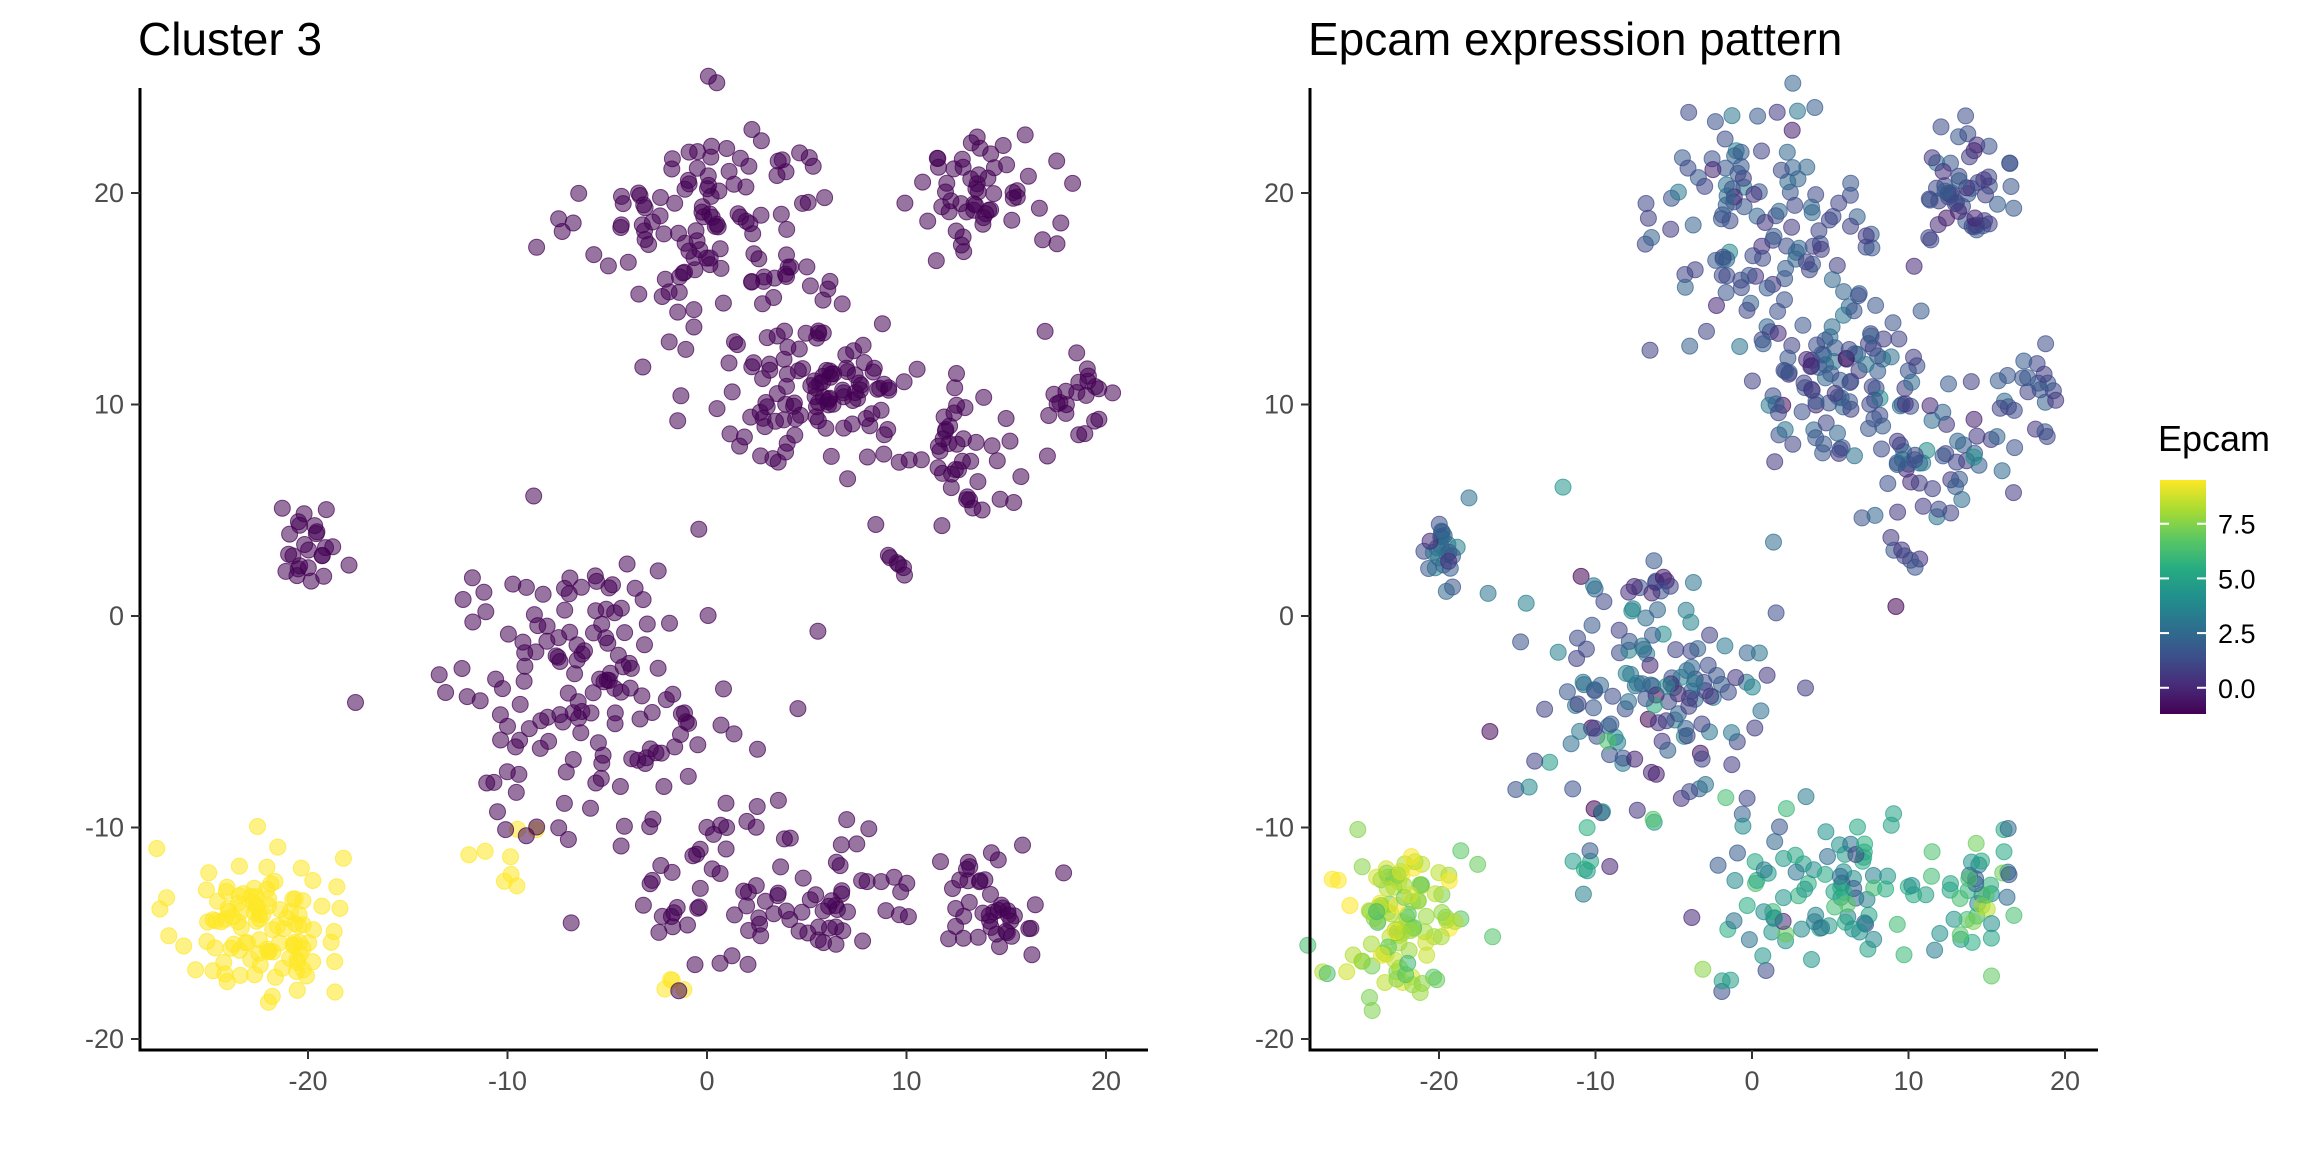 Image resolution: width=2304 pixels, height=1152 pixels. I want to click on colorbar-tick-label: 2.5, so click(2237, 634).